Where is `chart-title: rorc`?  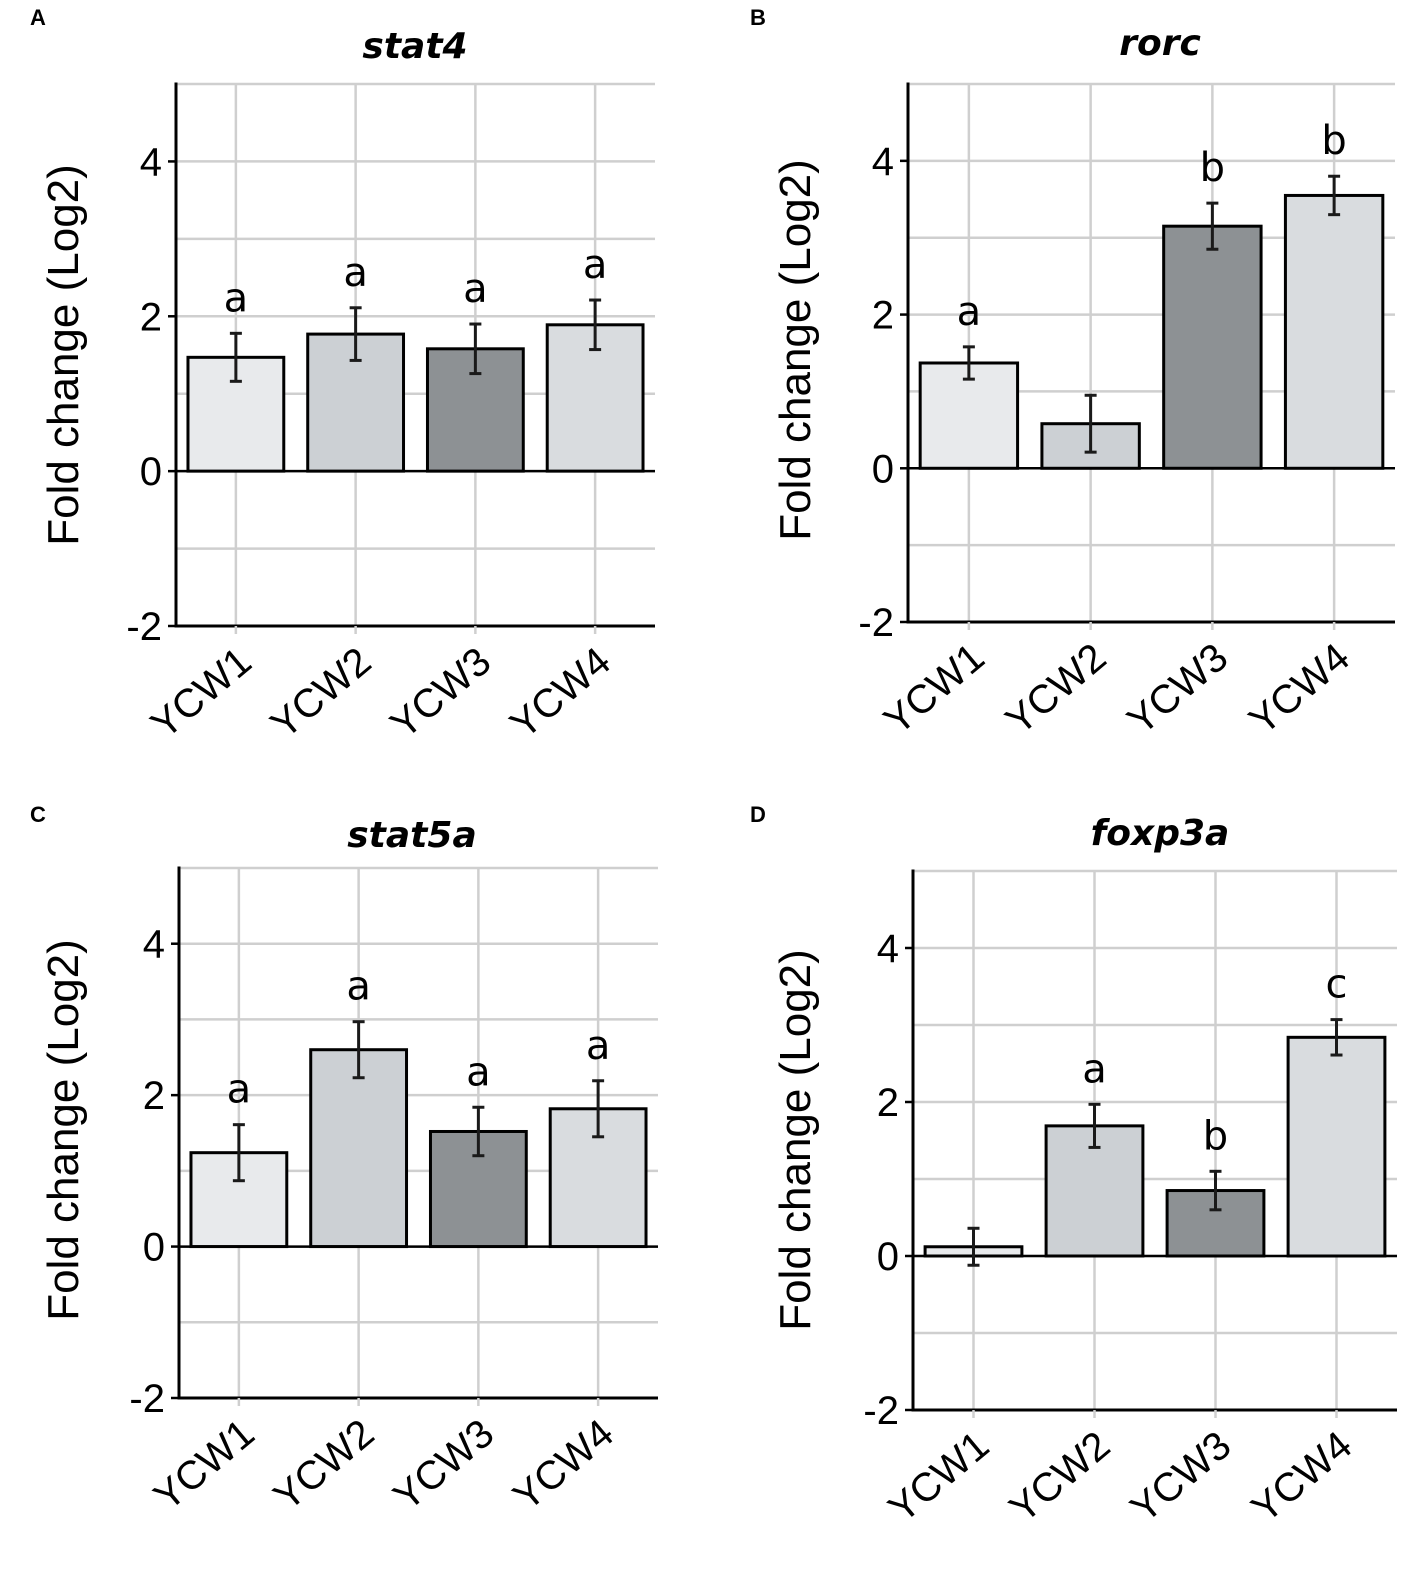 chart-title: rorc is located at coordinates (1160, 43).